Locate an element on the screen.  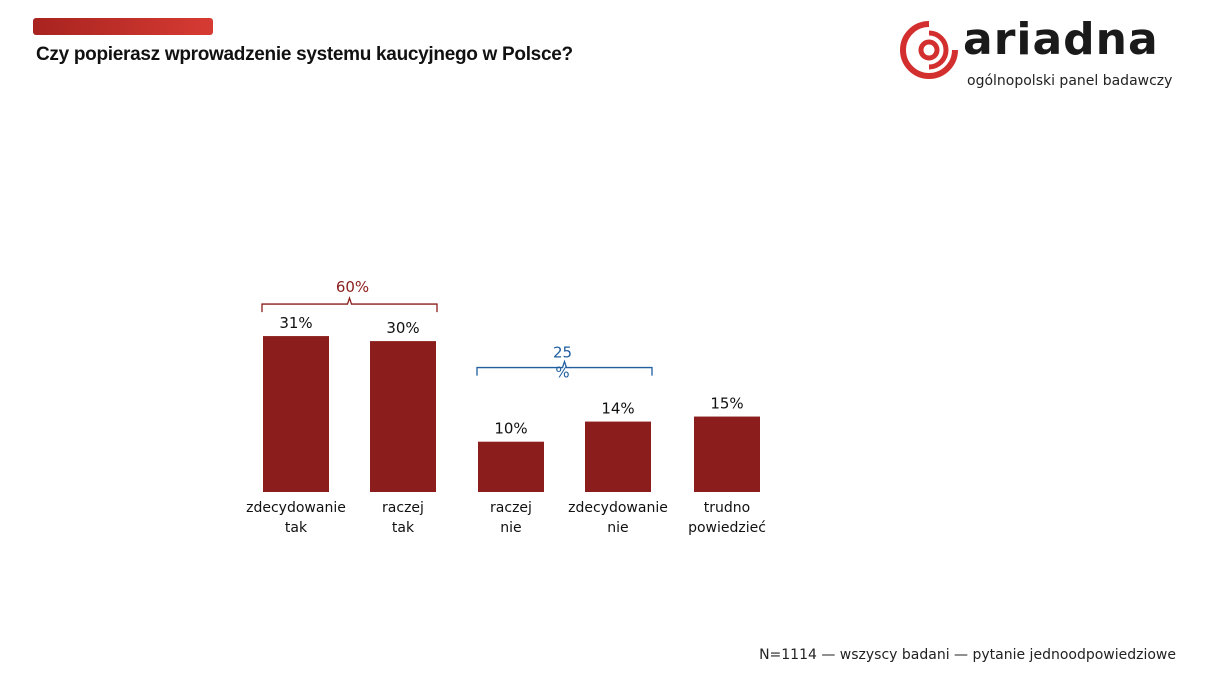
logo: ariadna ogólnopolski panel badawczy is located at coordinates (1037, 54).